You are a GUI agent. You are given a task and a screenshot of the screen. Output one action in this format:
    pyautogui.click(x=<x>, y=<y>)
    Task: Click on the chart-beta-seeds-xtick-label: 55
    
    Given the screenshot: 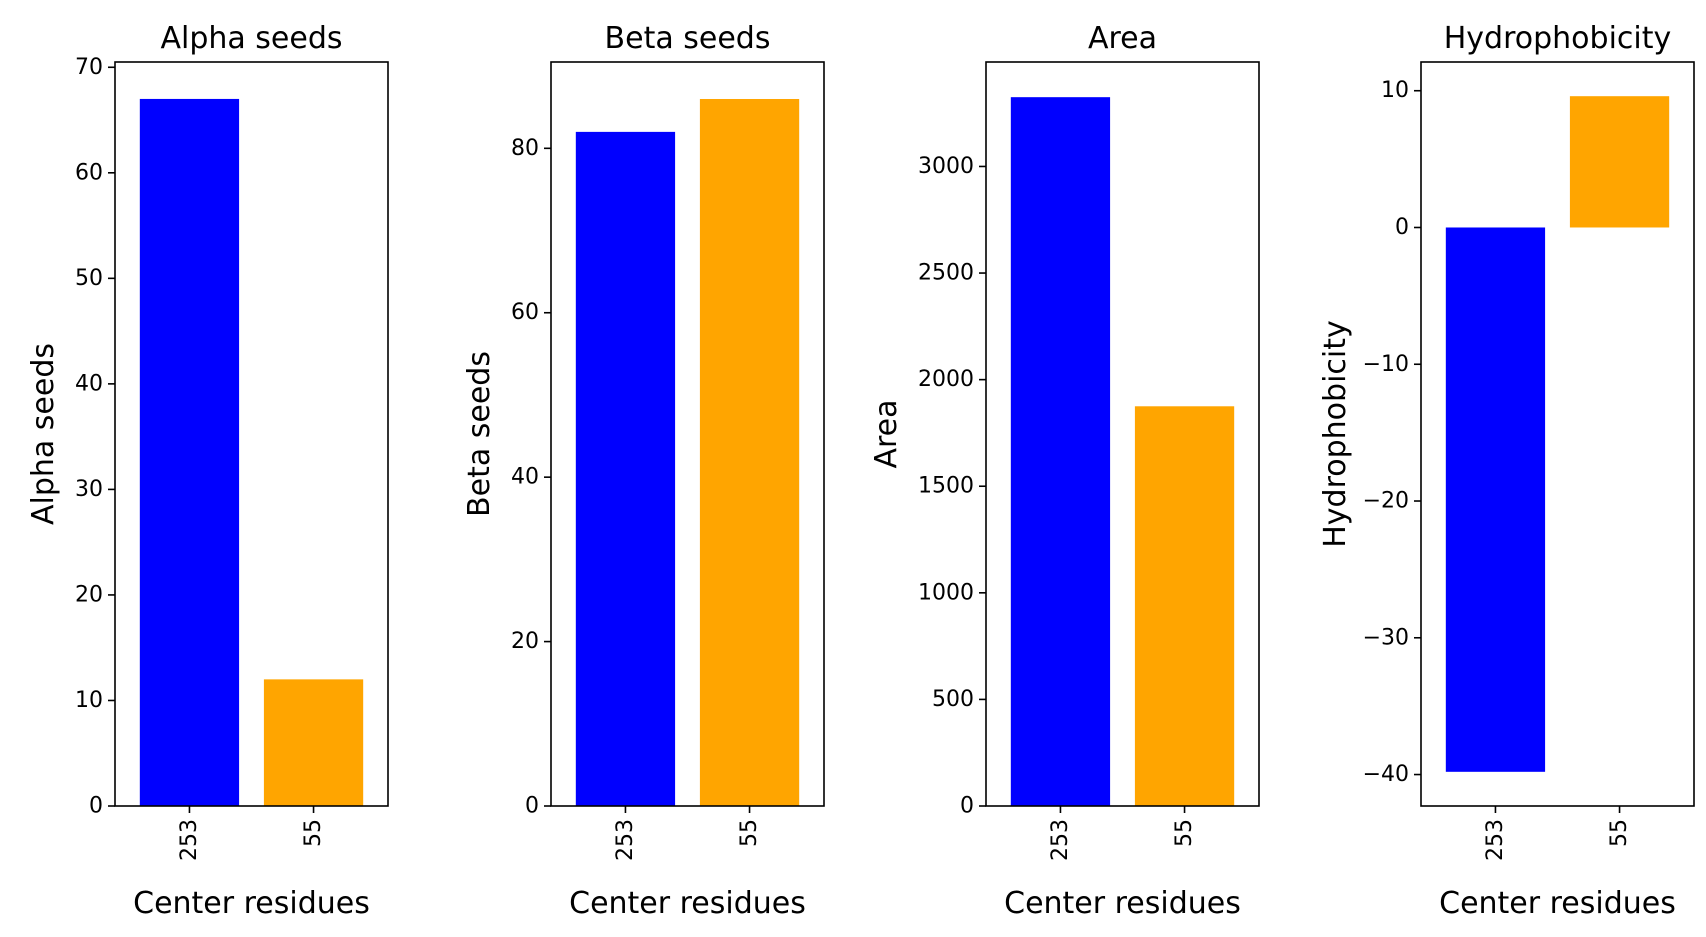 What is the action you would take?
    pyautogui.click(x=749, y=833)
    